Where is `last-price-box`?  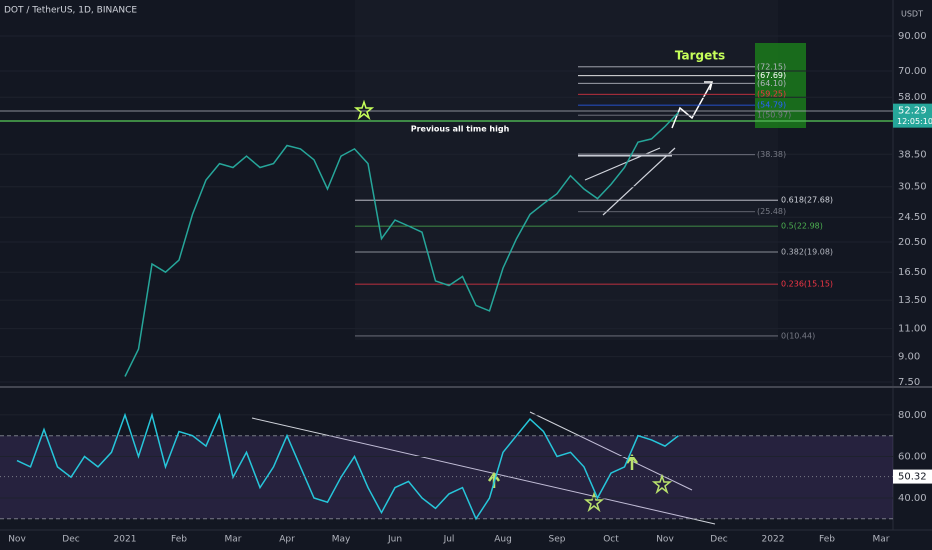 last-price-box is located at coordinates (912, 115).